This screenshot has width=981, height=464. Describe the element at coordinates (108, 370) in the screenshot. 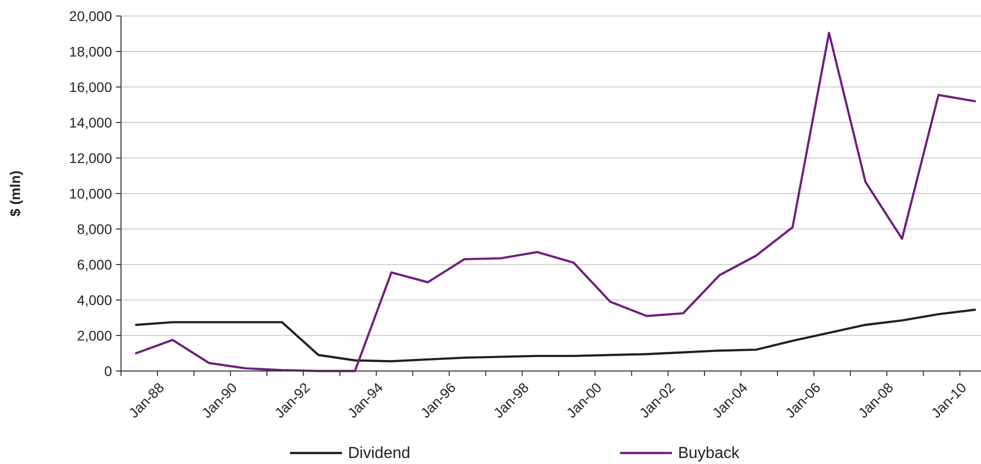

I see `y-tick-label: 0` at that location.